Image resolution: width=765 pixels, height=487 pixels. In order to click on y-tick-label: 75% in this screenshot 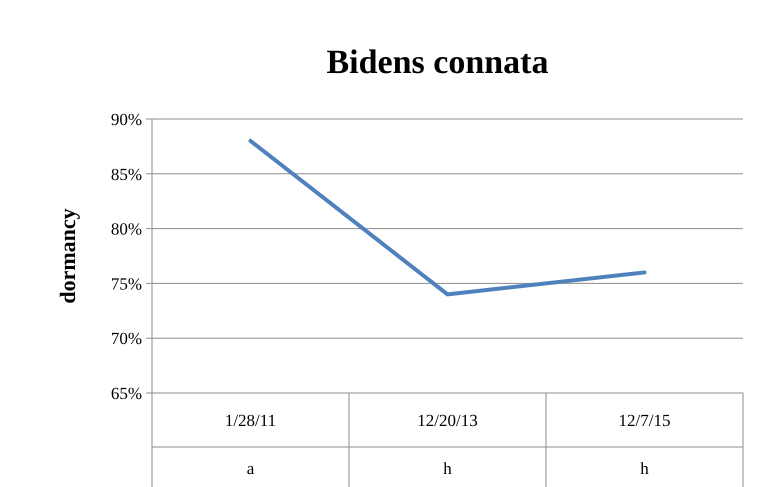, I will do `click(126, 284)`.